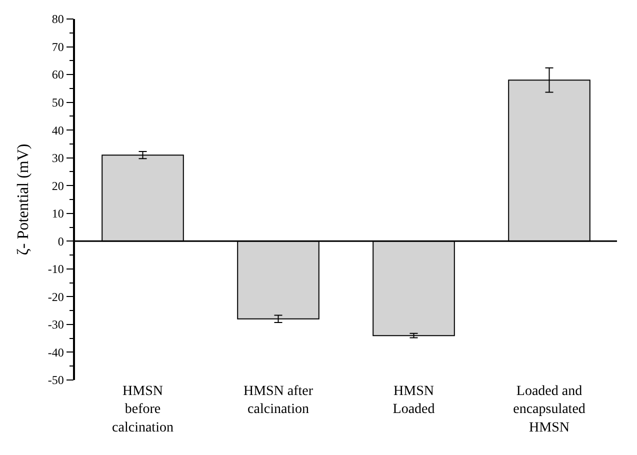 Image resolution: width=637 pixels, height=455 pixels. What do you see at coordinates (56, 352) in the screenshot?
I see `y-tick-label: -40` at bounding box center [56, 352].